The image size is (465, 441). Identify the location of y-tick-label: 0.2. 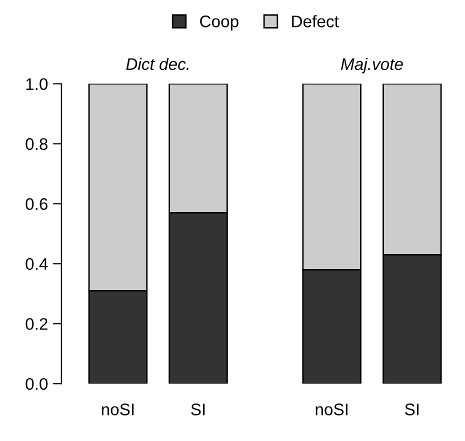
(37, 324).